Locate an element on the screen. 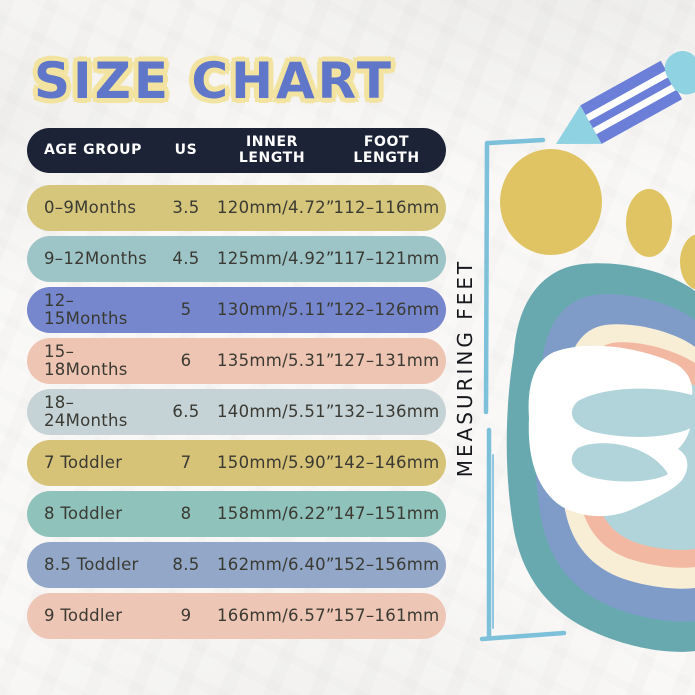 Image resolution: width=695 pixels, height=695 pixels. header-cell-foot-length: FOOT LENGTH is located at coordinates (386, 150).